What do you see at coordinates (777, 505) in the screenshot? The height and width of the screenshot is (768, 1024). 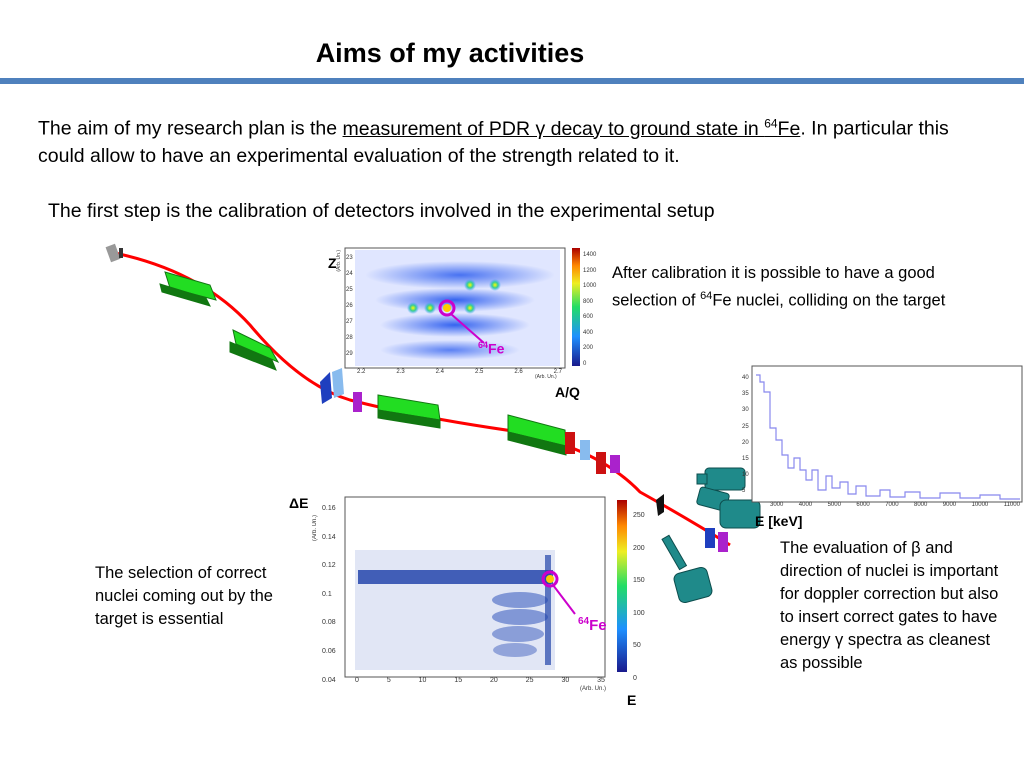 I see `tick-label: 3000` at bounding box center [777, 505].